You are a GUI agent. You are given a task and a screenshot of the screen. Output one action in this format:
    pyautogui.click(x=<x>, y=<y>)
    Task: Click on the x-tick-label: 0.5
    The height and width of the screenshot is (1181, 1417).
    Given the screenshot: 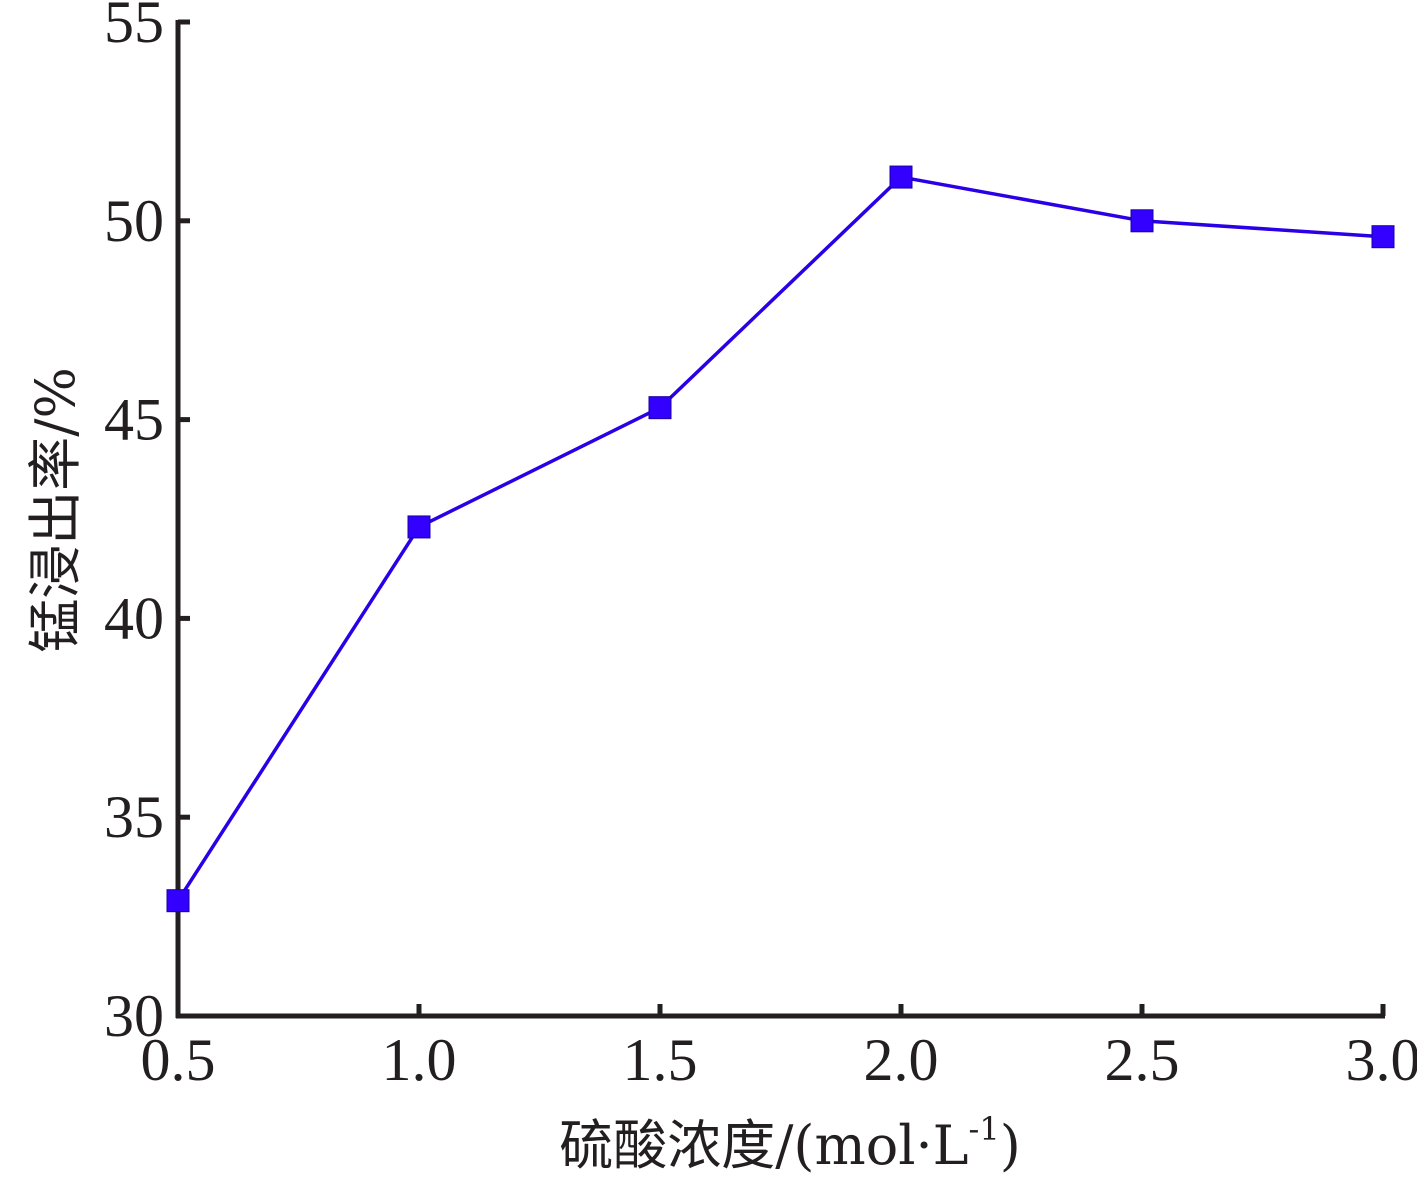 What is the action you would take?
    pyautogui.click(x=178, y=1060)
    